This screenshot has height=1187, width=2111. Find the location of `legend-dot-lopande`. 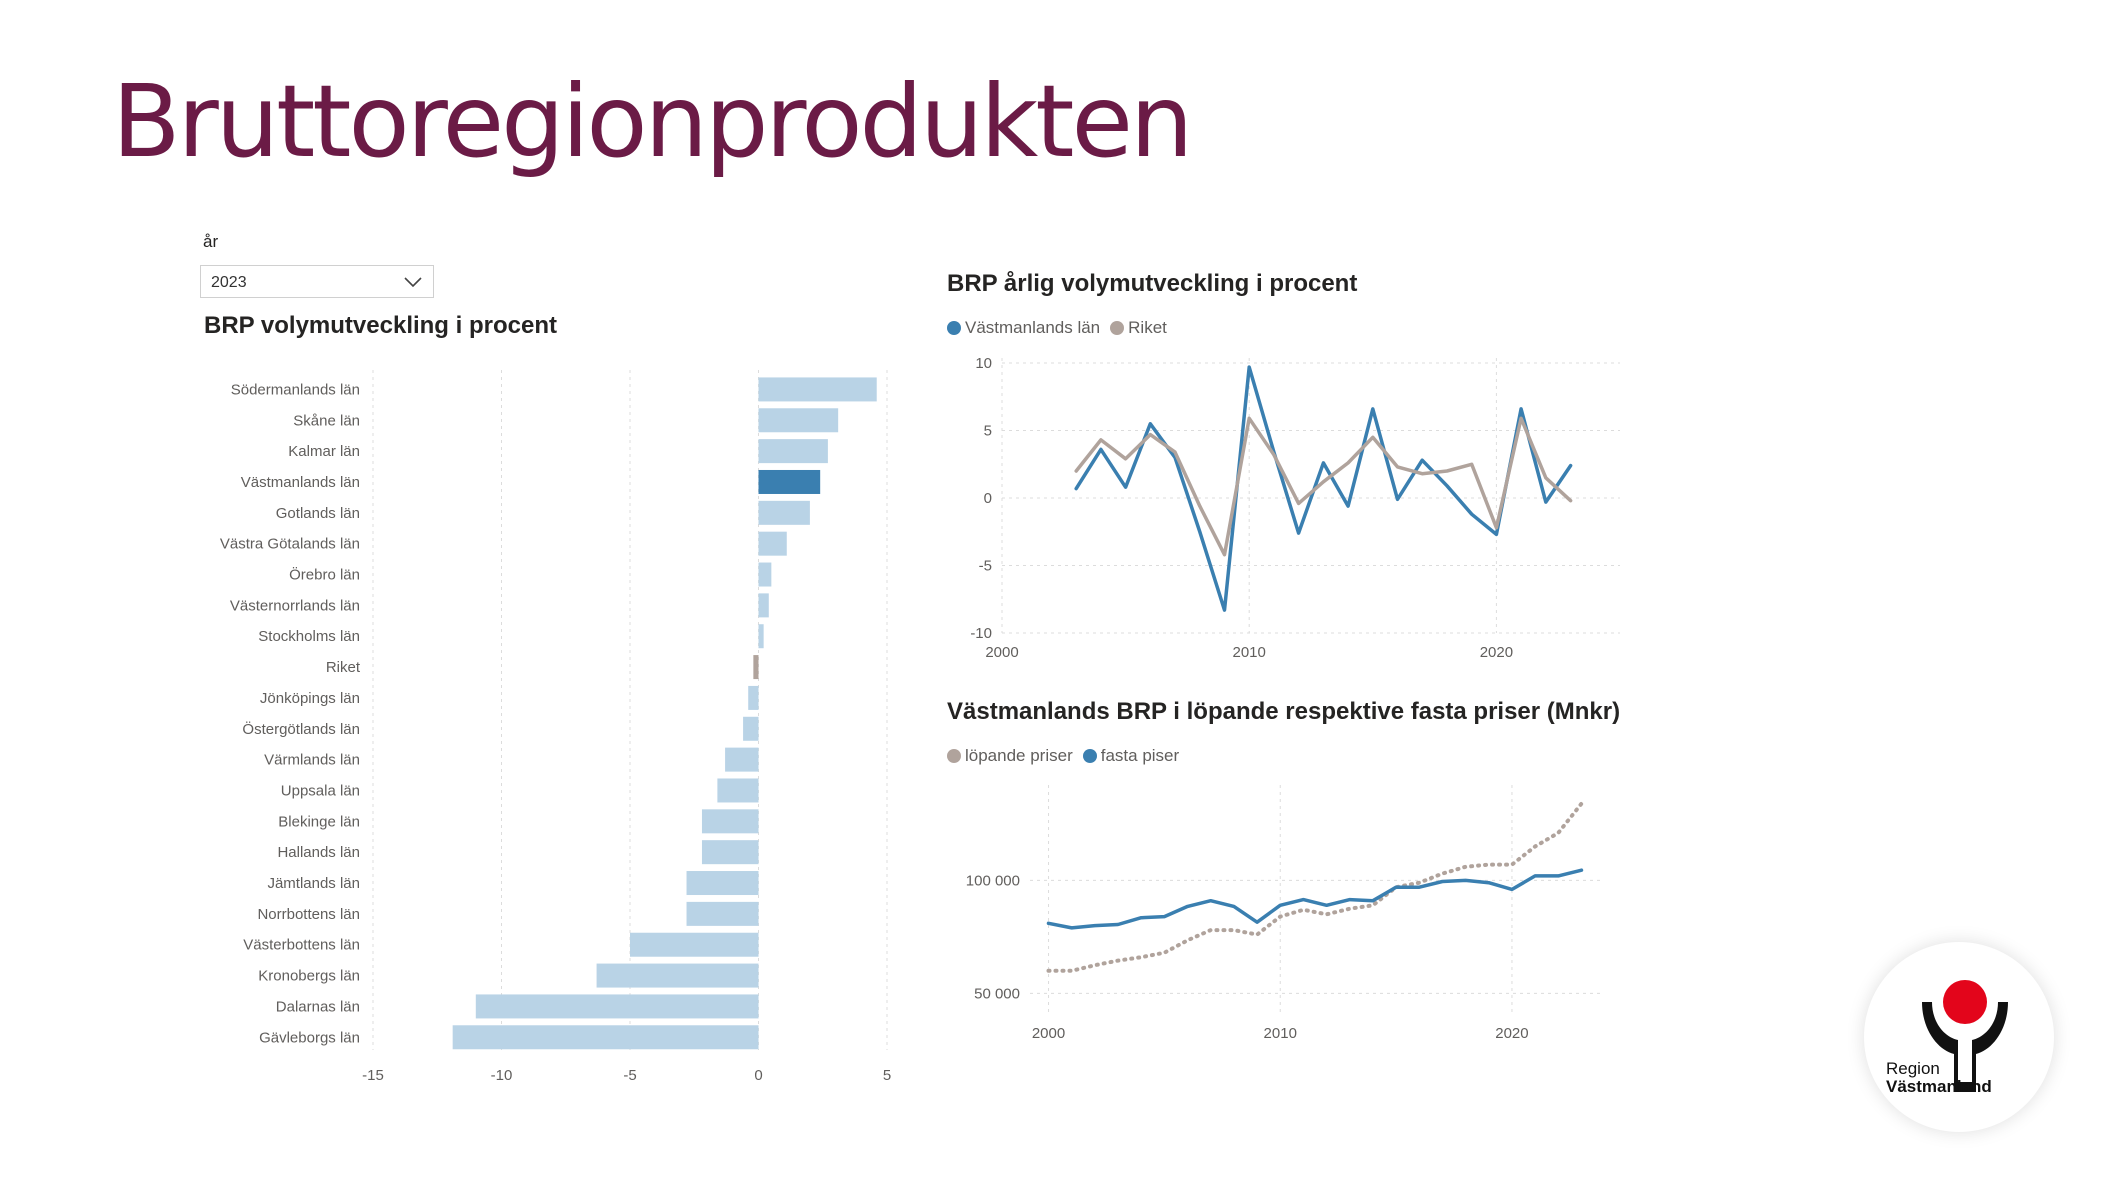

legend-dot-lopande is located at coordinates (954, 756).